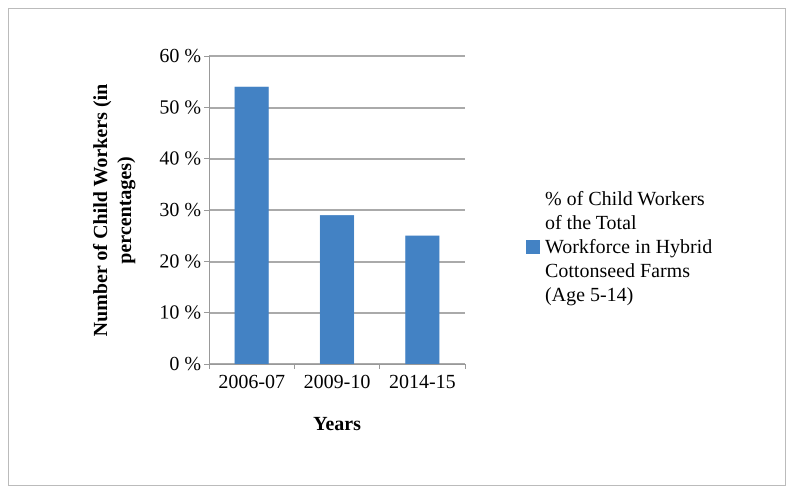  What do you see at coordinates (180, 210) in the screenshot?
I see `y-tick-label: 30 %` at bounding box center [180, 210].